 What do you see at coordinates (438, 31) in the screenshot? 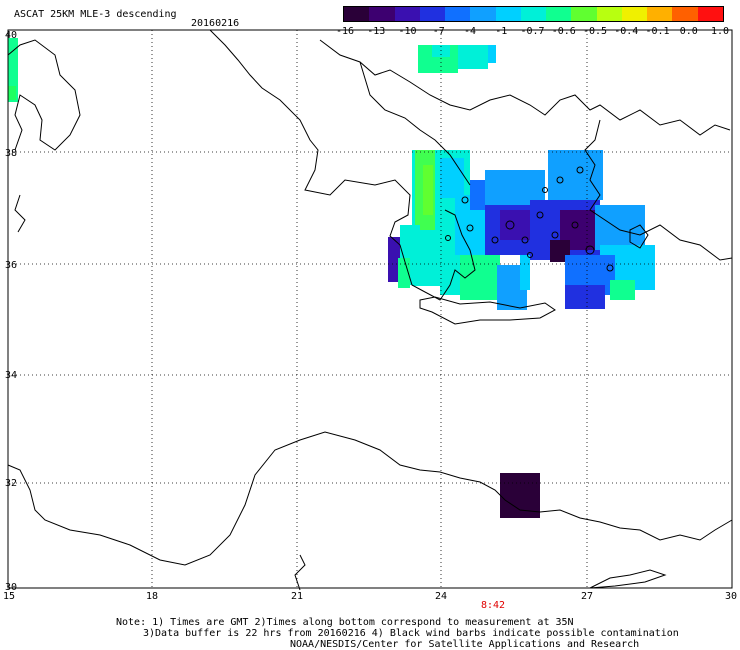
I see `colorbar-tick-label: -7` at bounding box center [438, 31].